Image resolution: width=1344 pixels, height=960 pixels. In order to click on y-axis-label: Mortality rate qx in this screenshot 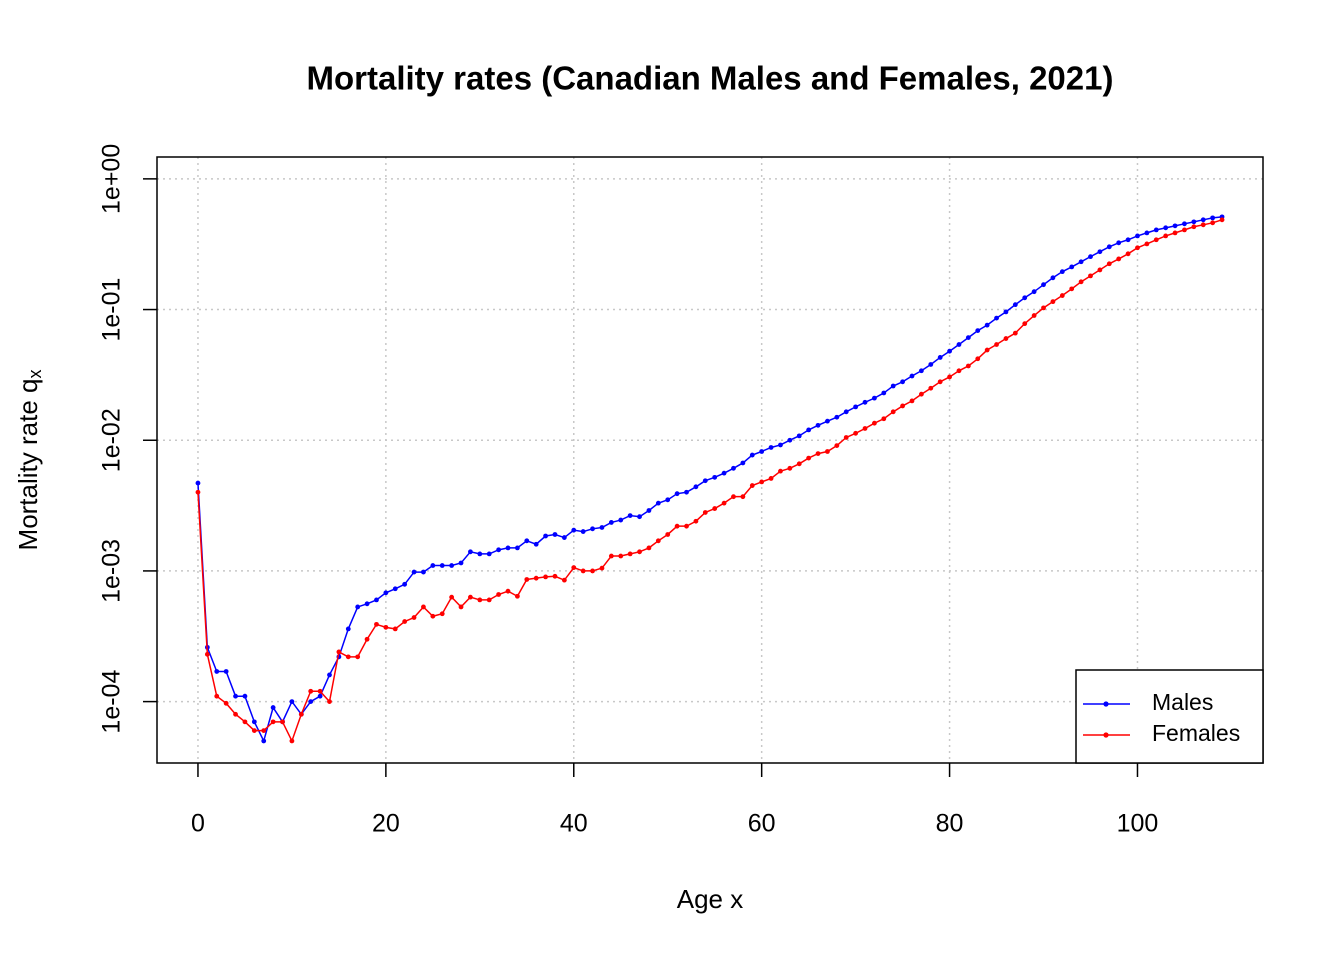, I will do `click(29, 460)`.